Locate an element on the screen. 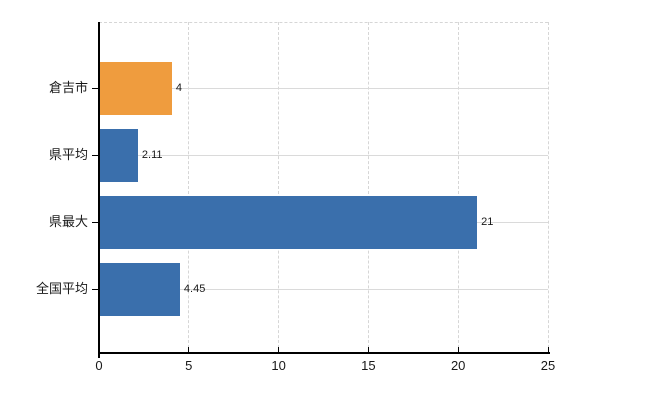 This screenshot has height=400, width=650. bar-value-label: 21 is located at coordinates (487, 222).